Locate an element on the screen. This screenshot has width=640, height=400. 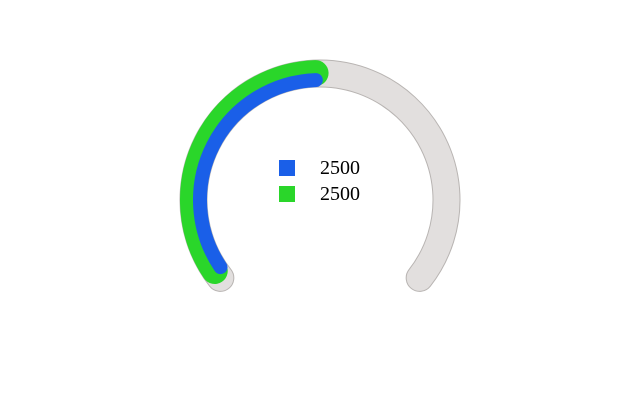
legend-swatch-blue is located at coordinates (287, 168).